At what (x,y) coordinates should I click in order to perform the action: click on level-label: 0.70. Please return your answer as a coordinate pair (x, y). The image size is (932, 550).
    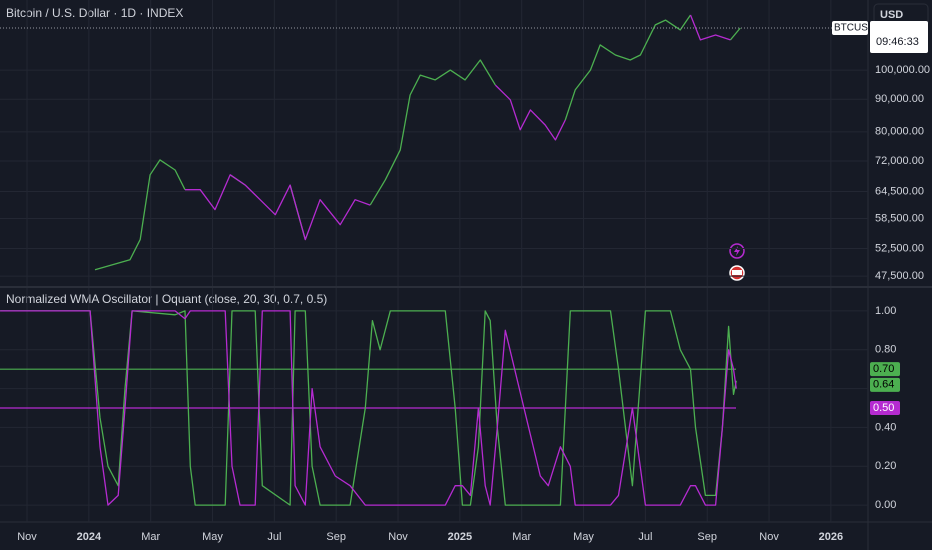
    Looking at the image, I should click on (883, 369).